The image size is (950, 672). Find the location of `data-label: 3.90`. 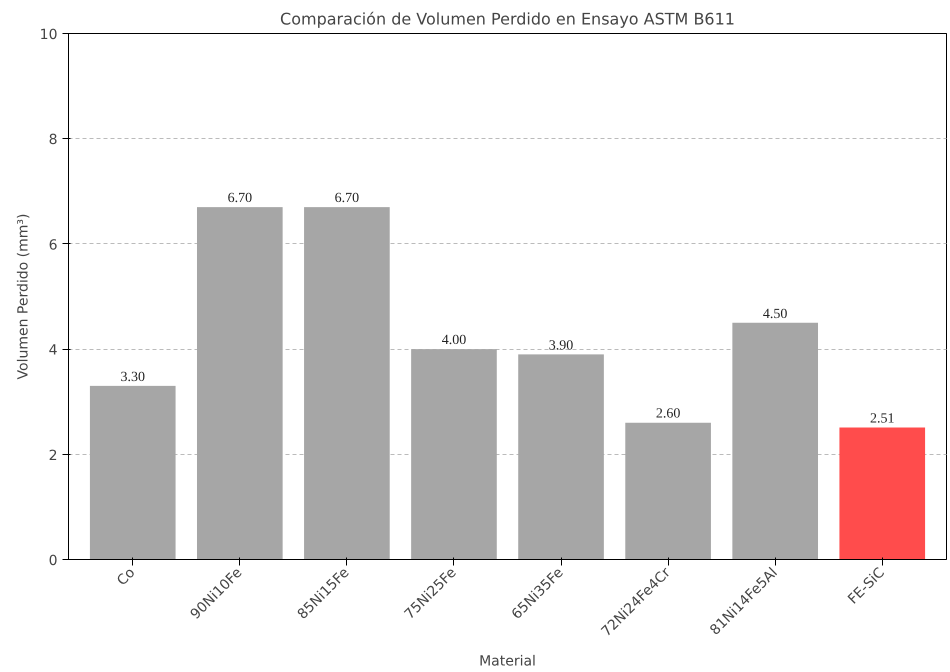

data-label: 3.90 is located at coordinates (561, 346).